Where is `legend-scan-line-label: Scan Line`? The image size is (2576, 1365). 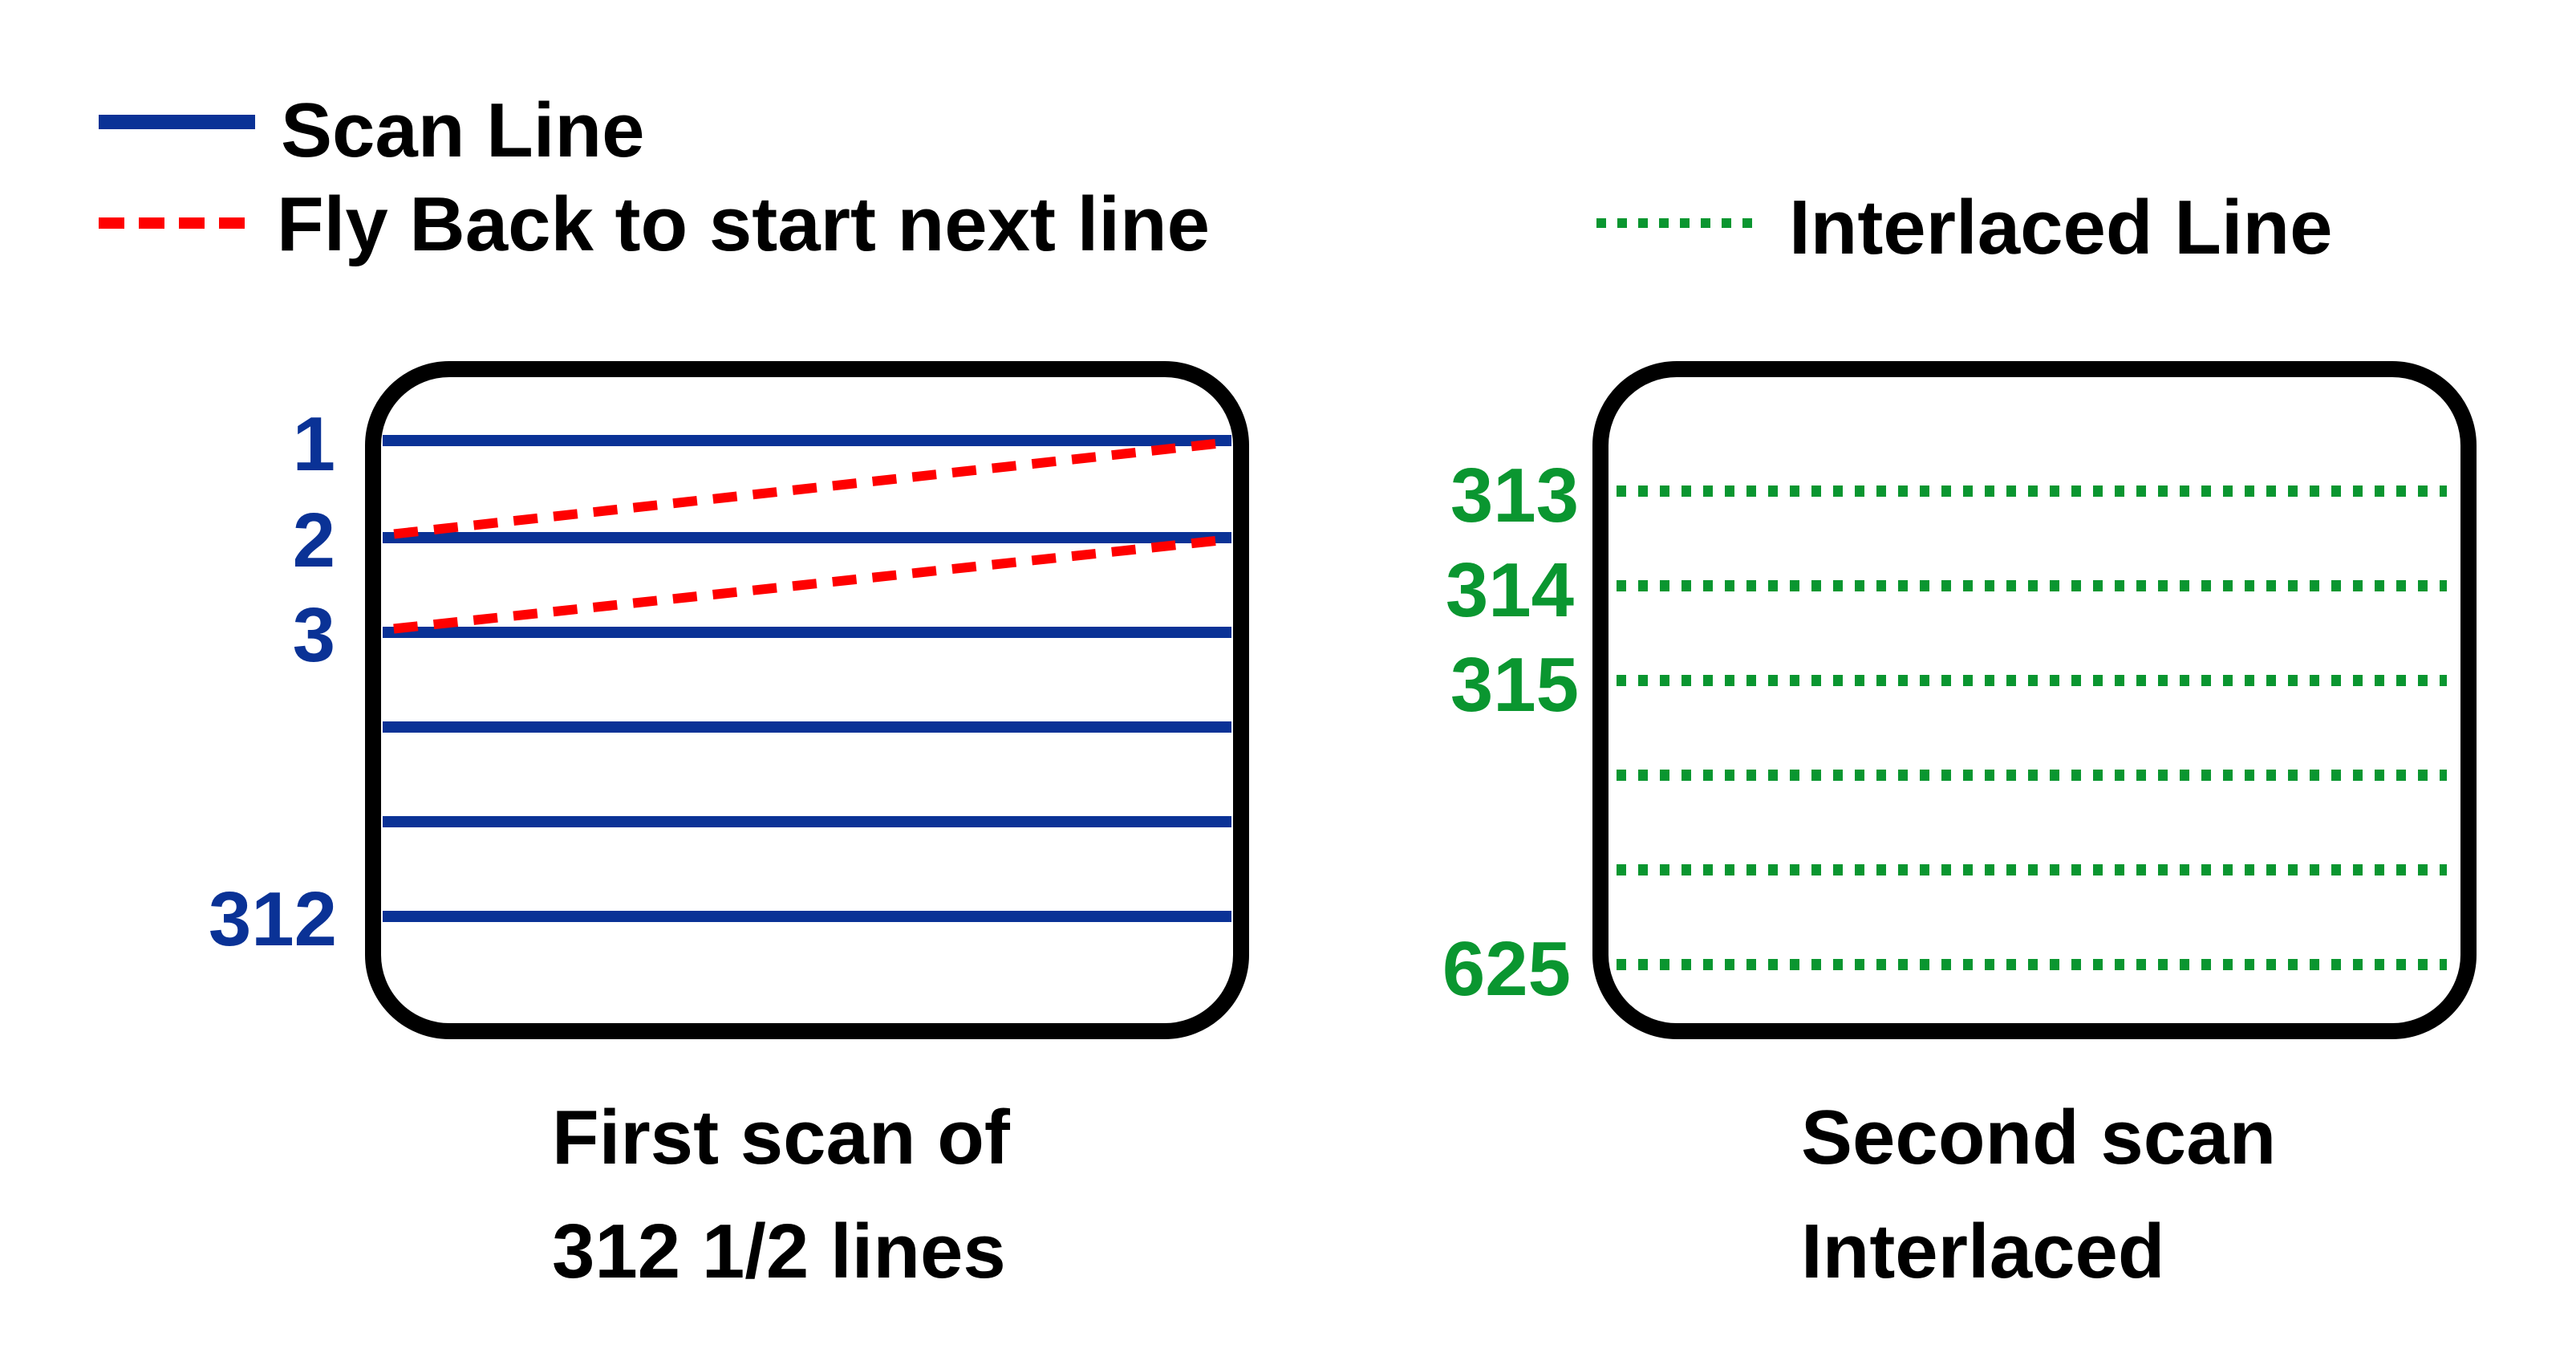
legend-scan-line-label: Scan Line is located at coordinates (462, 130).